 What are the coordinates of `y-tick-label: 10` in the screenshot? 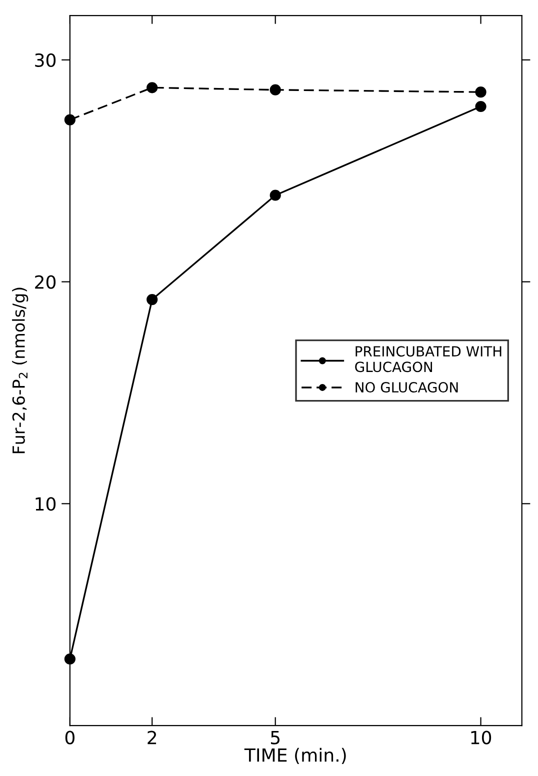 It's located at (46, 504).